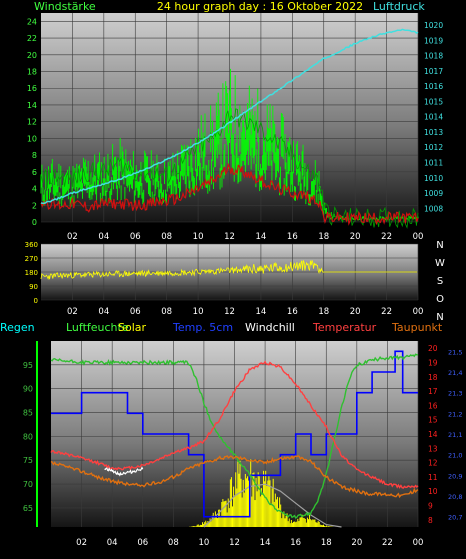  Describe the element at coordinates (17, 327) in the screenshot. I see `legend-regen: Regen` at that location.